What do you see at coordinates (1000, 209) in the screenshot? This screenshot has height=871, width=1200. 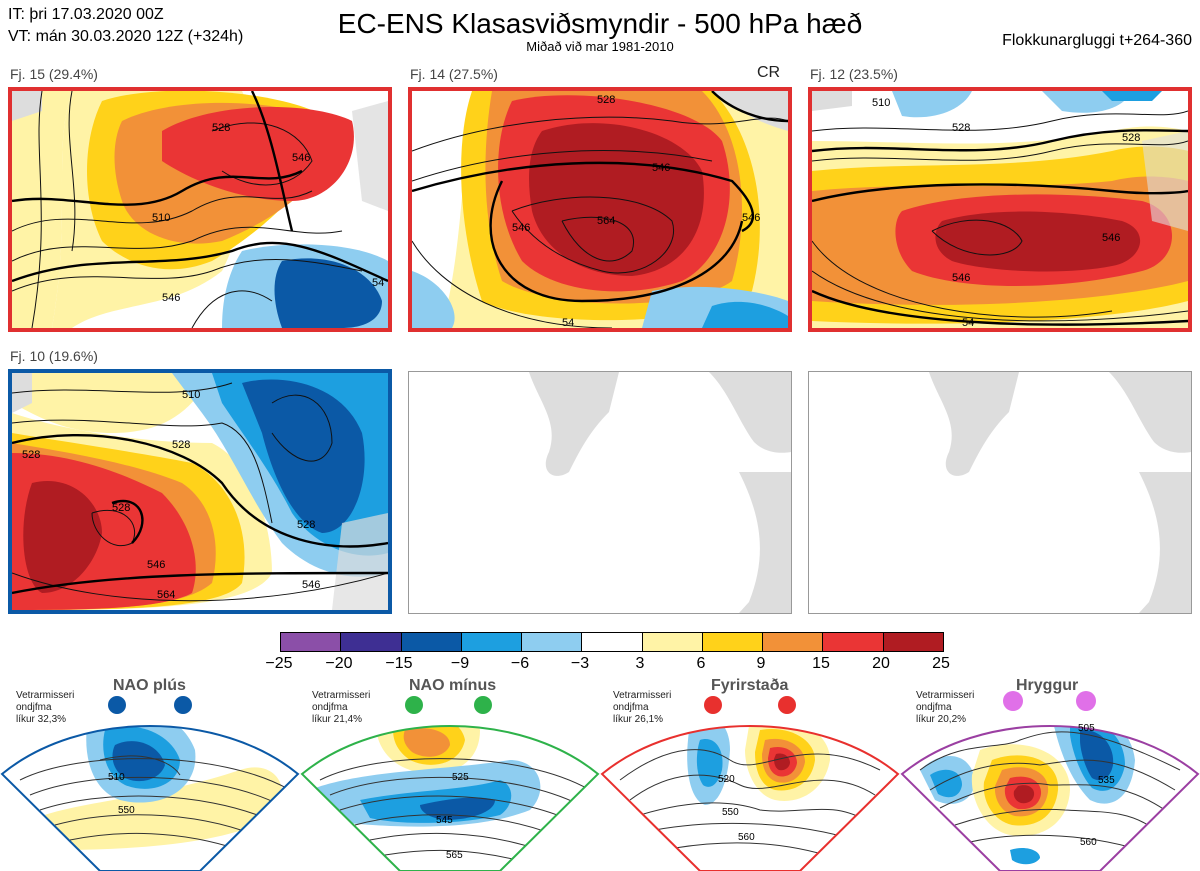 I see `cluster-map-panel-3: 528 510 528 546 546 54` at bounding box center [1000, 209].